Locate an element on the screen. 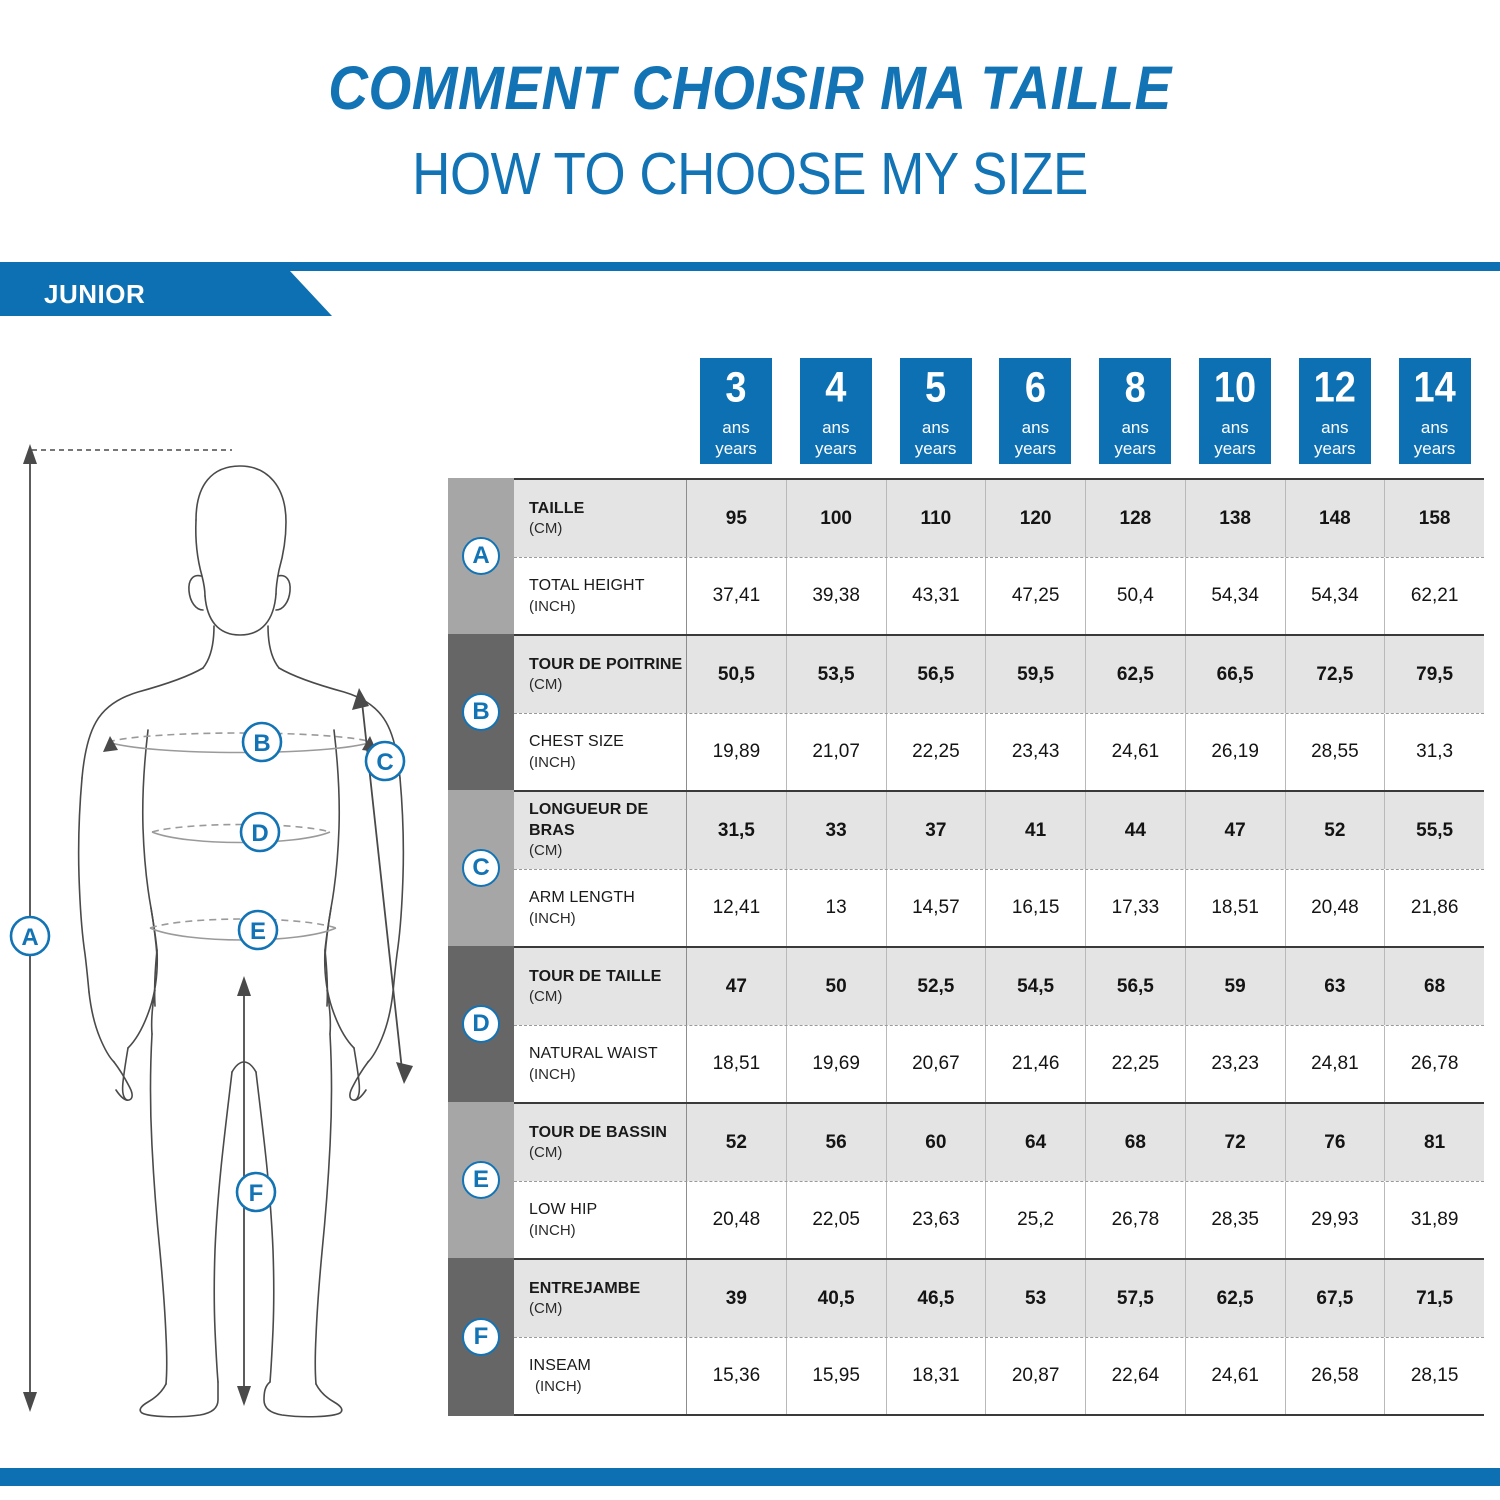 This screenshot has height=1500, width=1500. table-cell: 59,5 is located at coordinates (1036, 674).